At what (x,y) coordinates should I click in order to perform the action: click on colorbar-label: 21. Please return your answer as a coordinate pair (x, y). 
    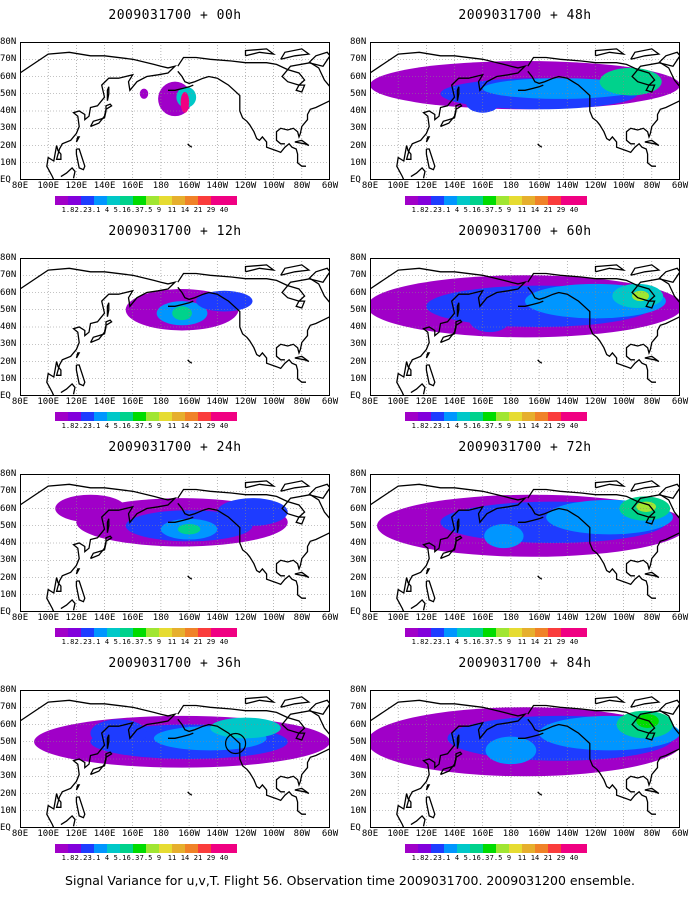
    Looking at the image, I should click on (198, 210).